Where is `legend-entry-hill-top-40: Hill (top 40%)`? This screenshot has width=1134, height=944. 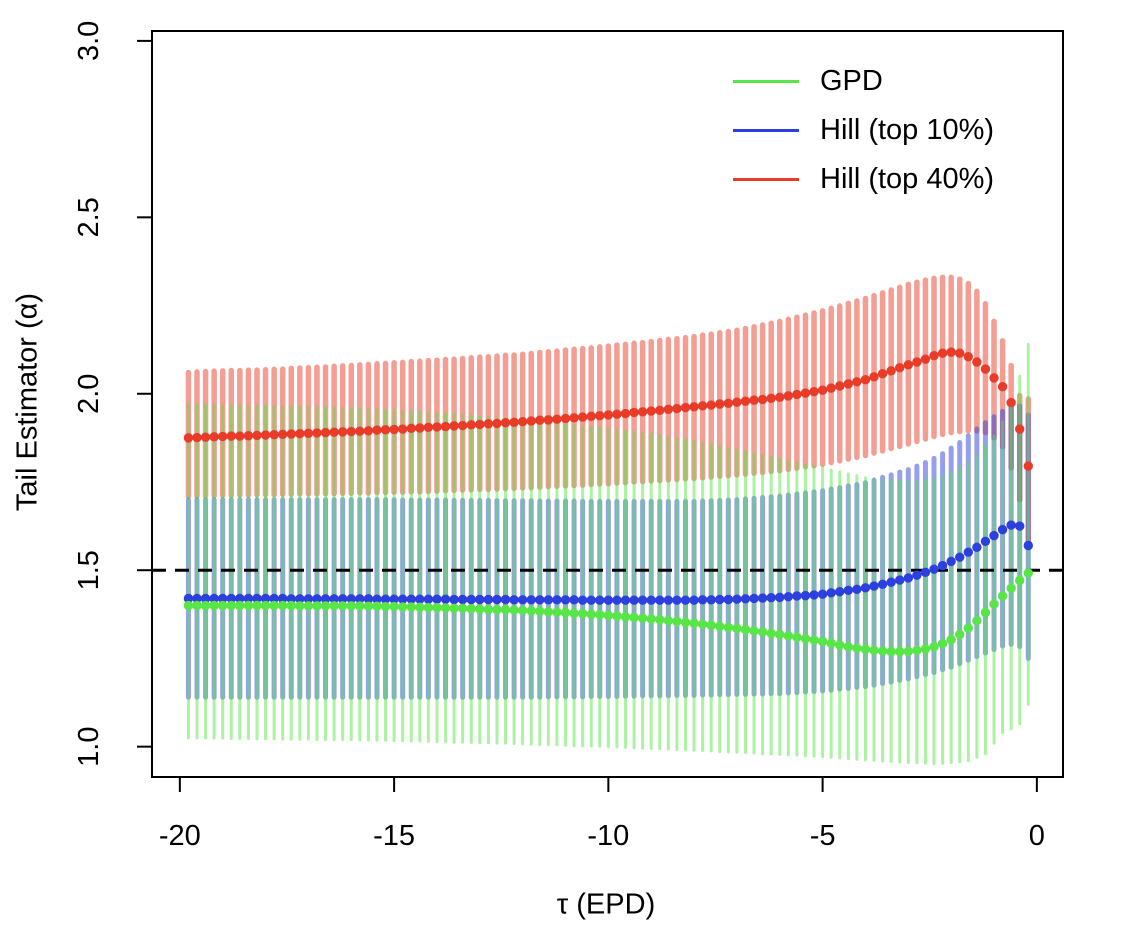
legend-entry-hill-top-40: Hill (top 40%) is located at coordinates (863, 179).